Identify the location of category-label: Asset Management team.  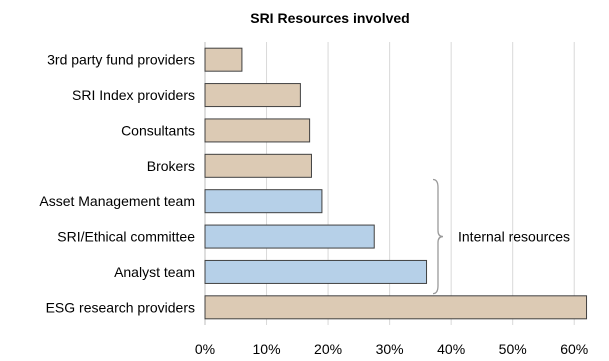
(117, 201).